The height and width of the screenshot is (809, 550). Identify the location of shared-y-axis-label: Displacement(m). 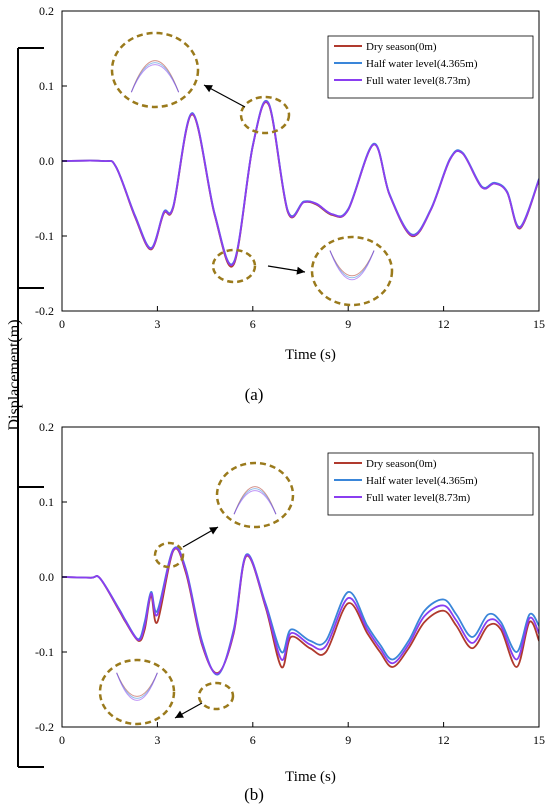
(14, 374).